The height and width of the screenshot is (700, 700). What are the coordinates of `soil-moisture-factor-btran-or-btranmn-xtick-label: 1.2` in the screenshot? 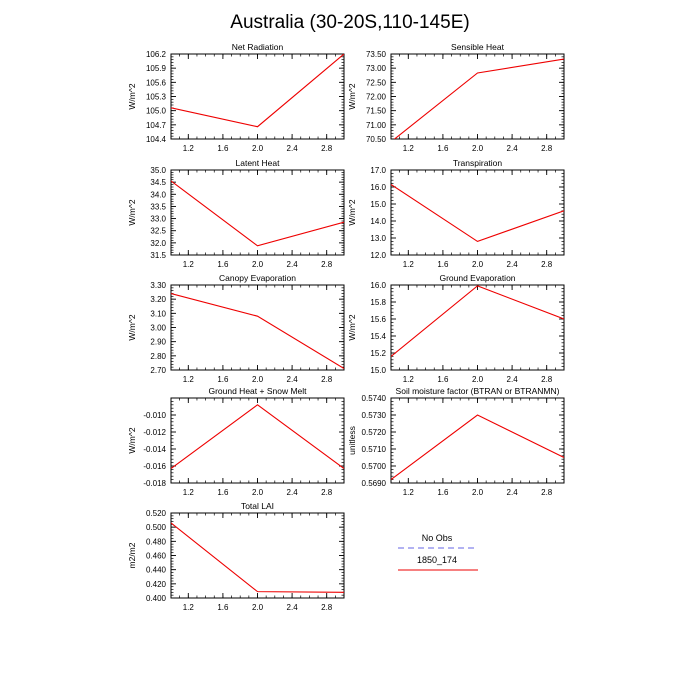 It's located at (409, 492).